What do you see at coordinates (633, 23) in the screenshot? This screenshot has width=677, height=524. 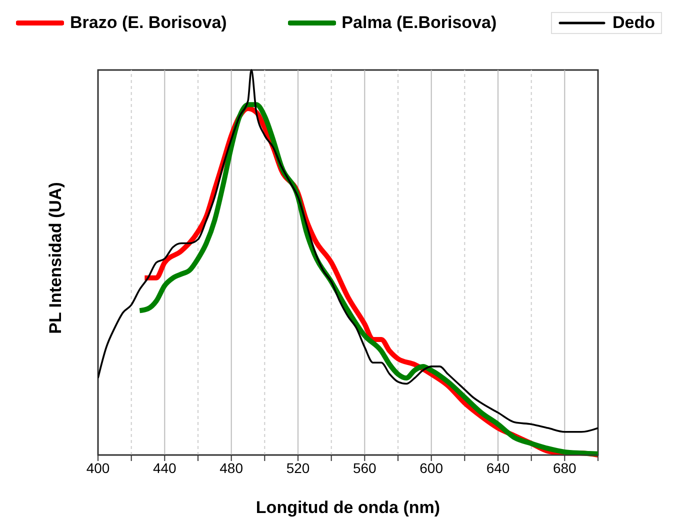 I see `legend-label: Dedo` at bounding box center [633, 23].